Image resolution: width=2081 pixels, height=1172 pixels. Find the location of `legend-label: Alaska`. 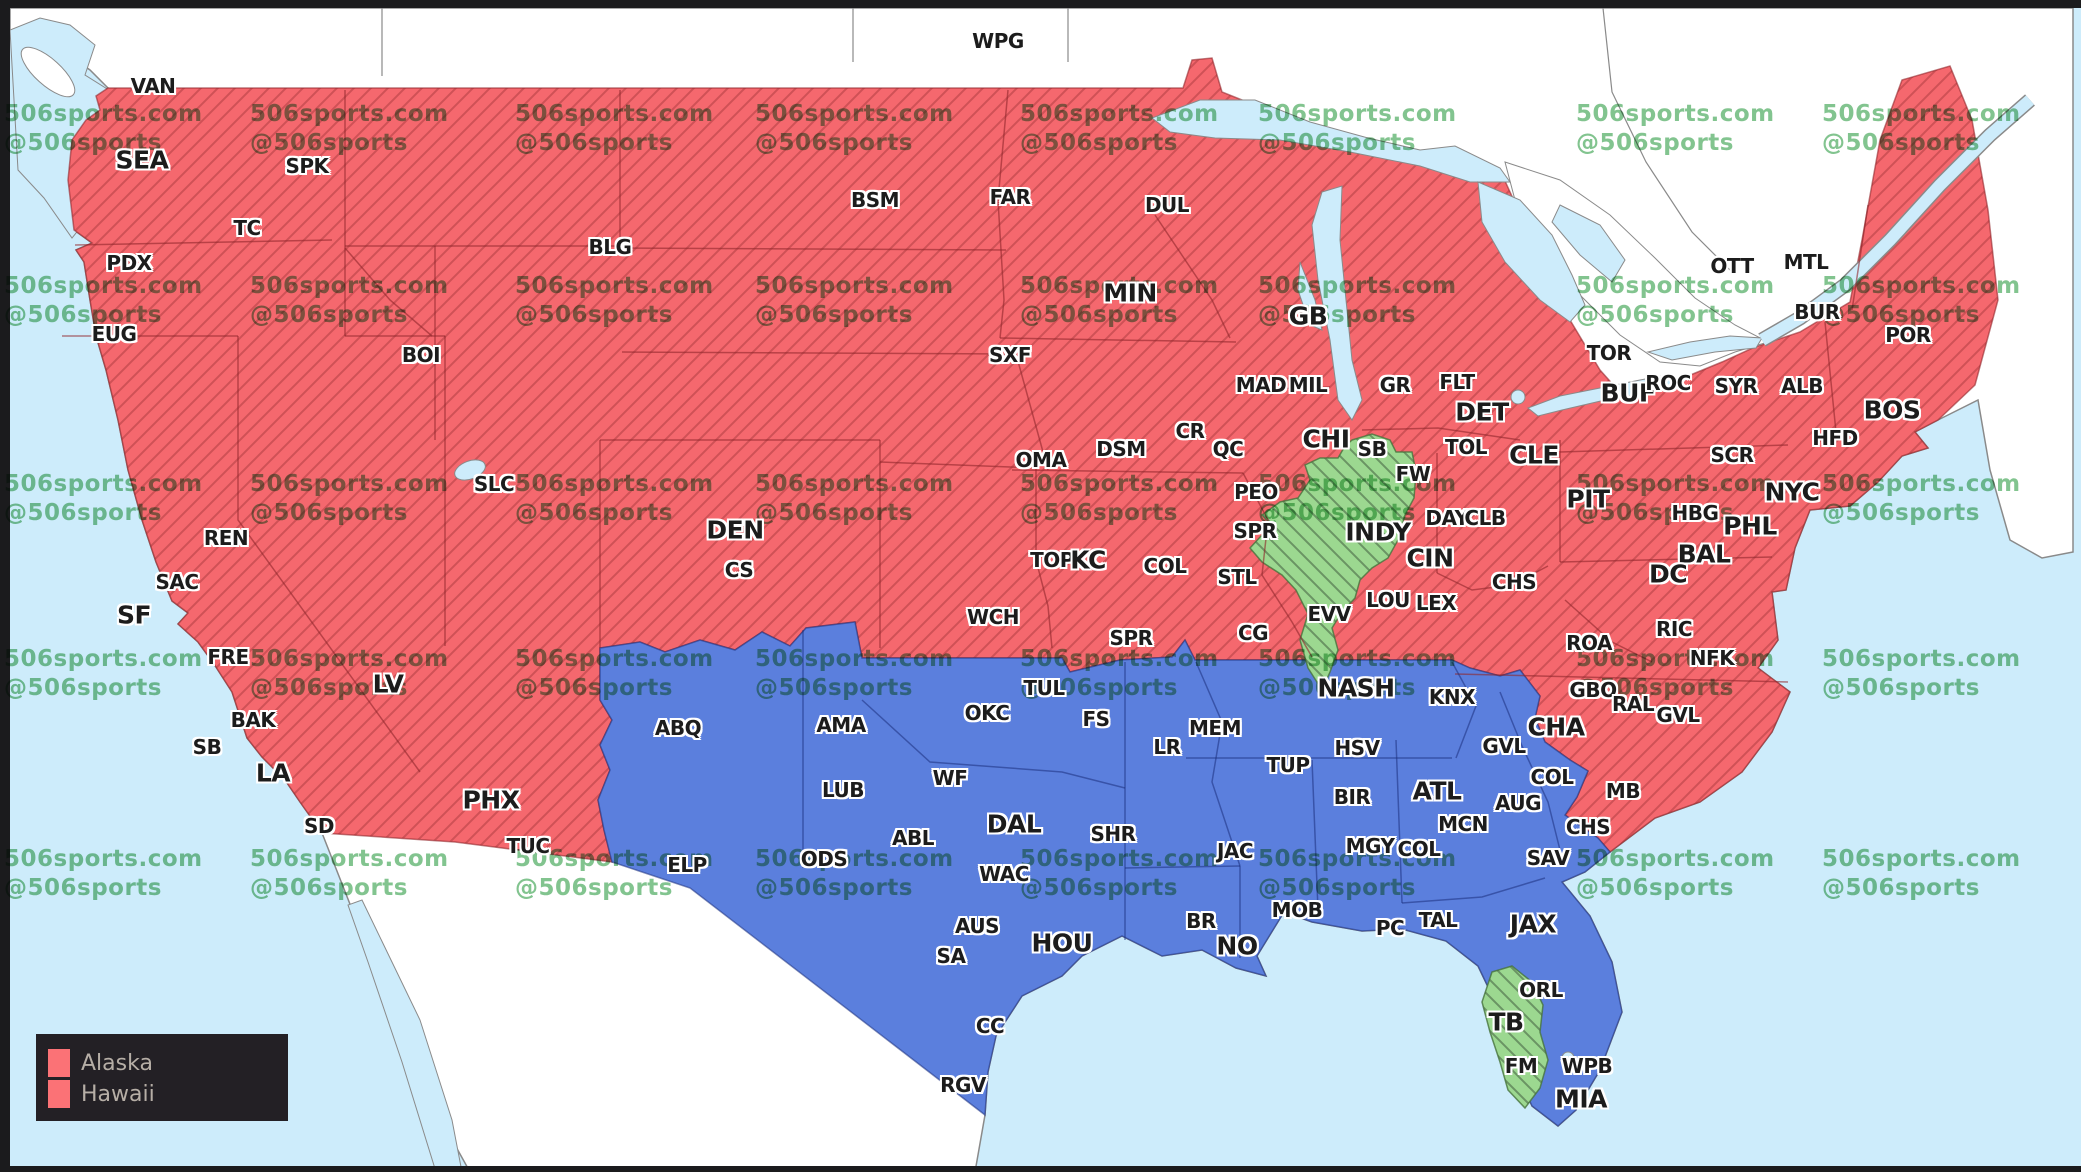

legend-label: Alaska is located at coordinates (117, 1063).